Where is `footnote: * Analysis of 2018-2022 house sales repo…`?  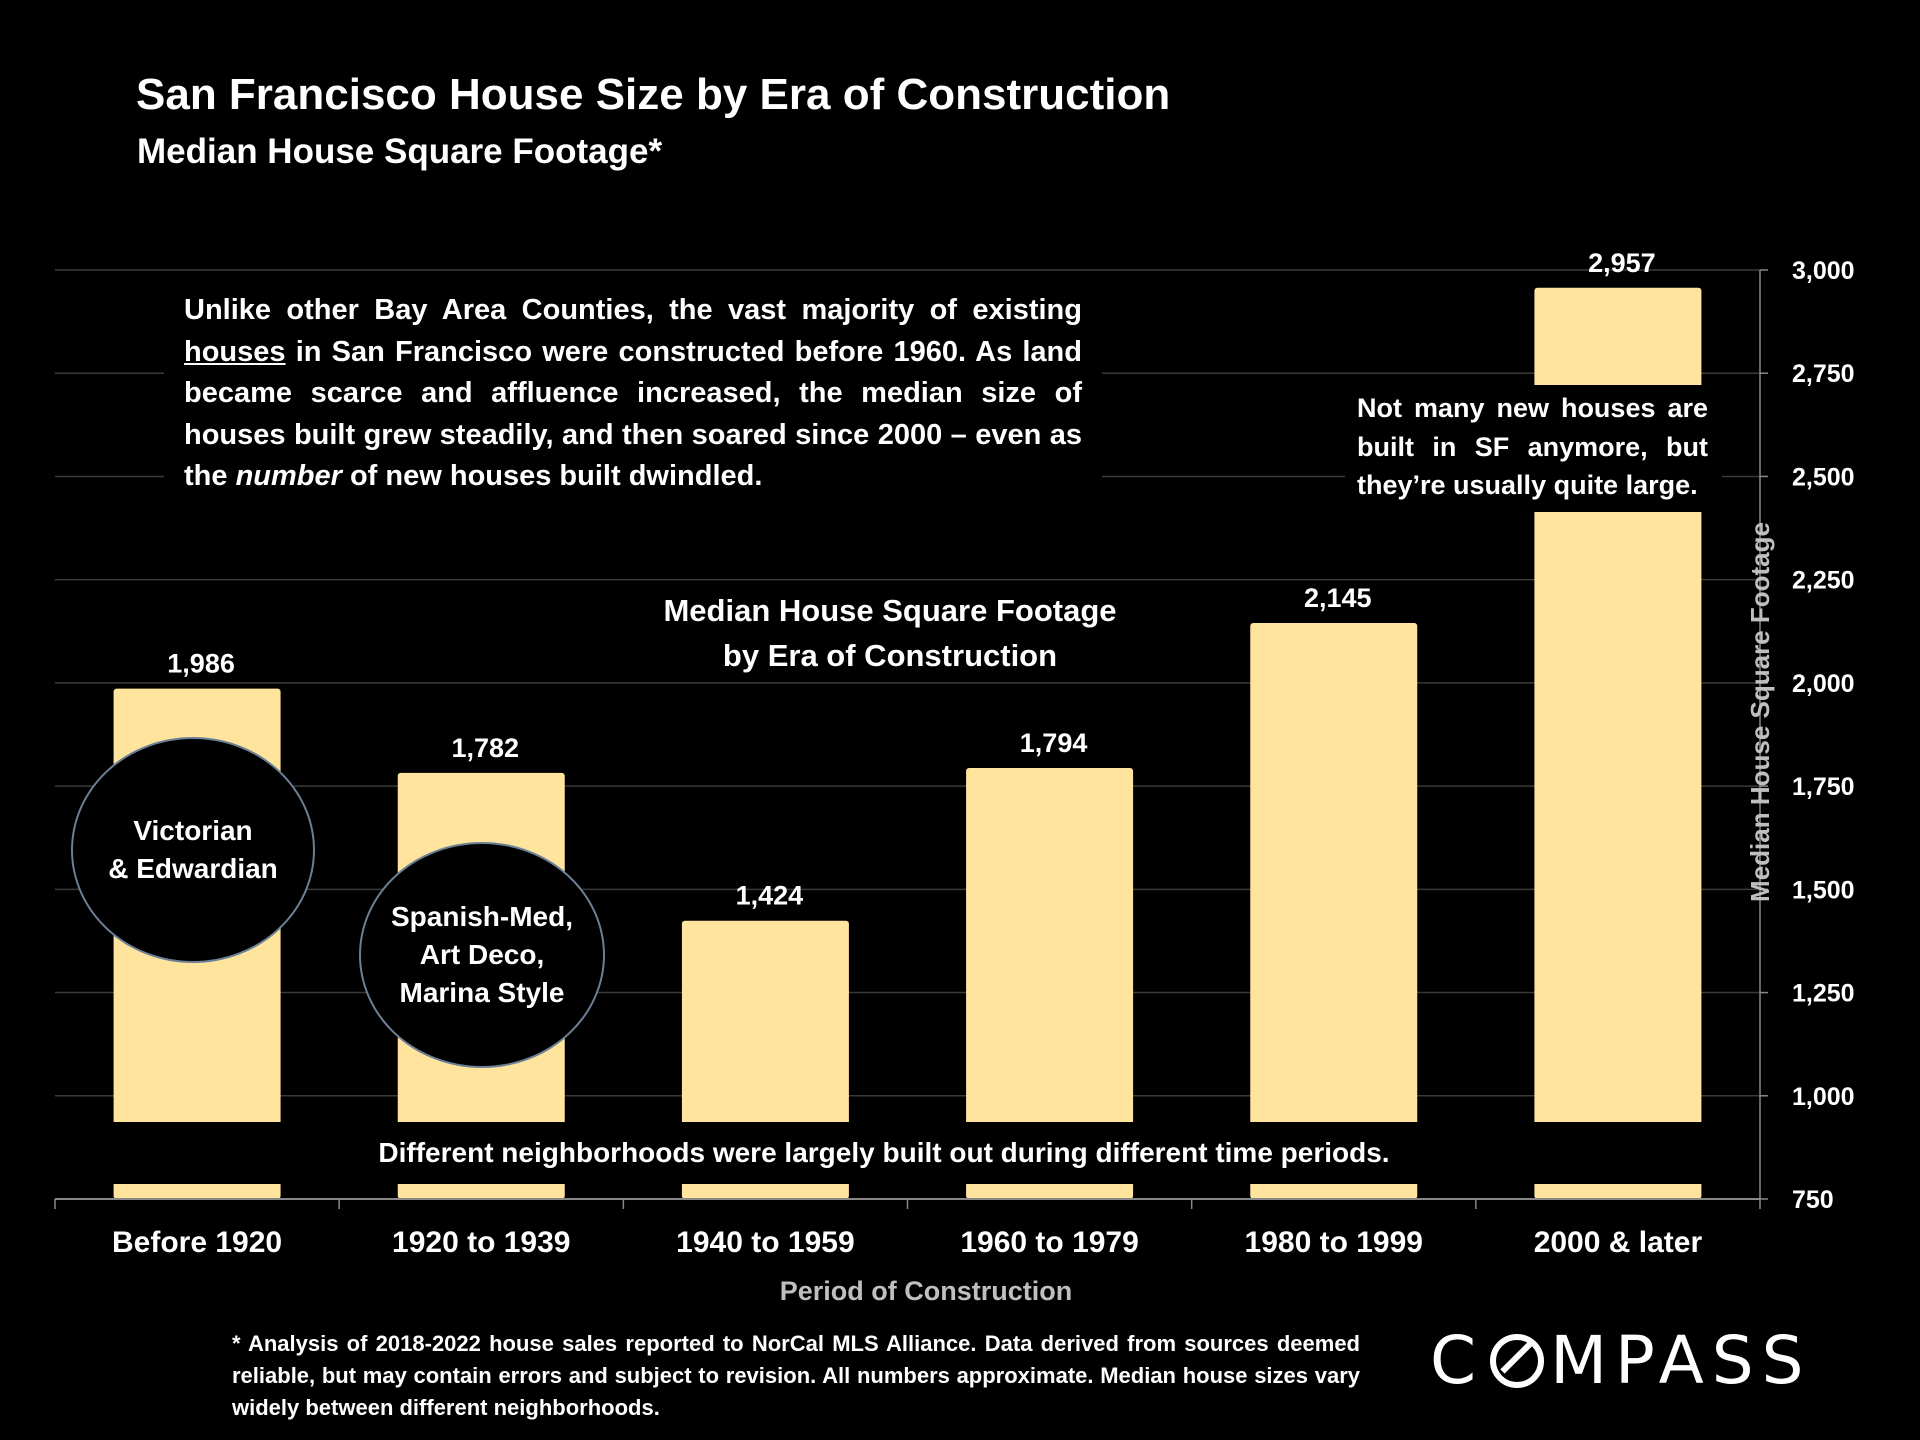 footnote: * Analysis of 2018-2022 house sales repo… is located at coordinates (796, 1375).